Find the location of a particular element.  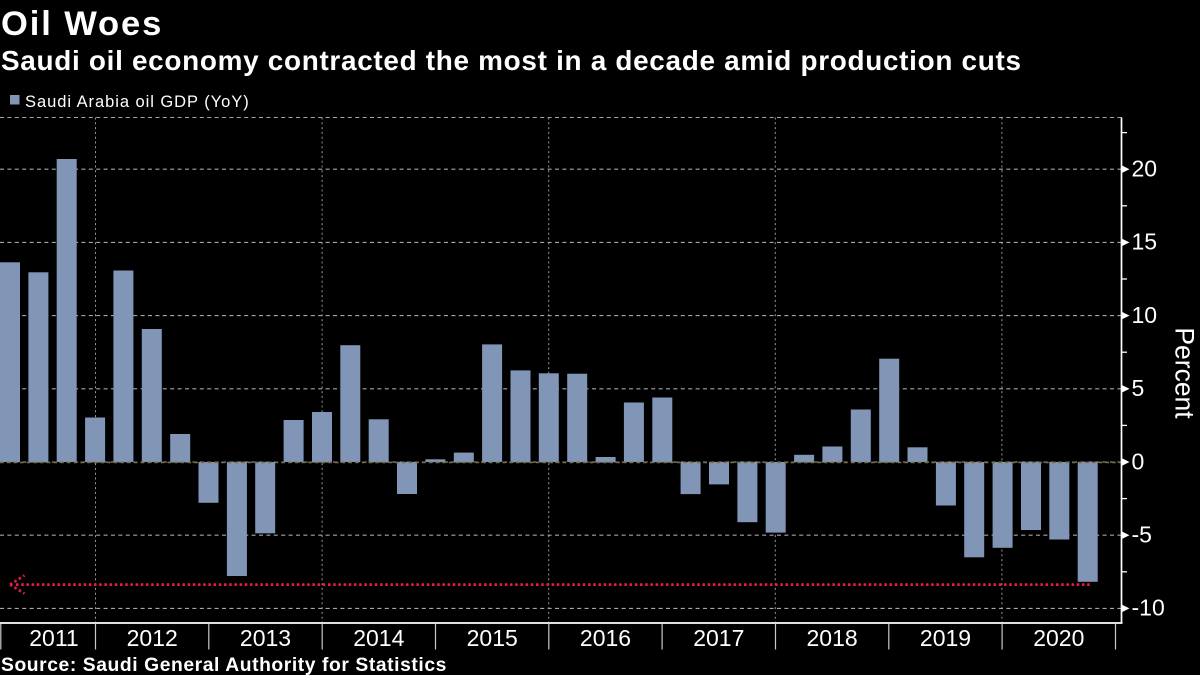

svg-text: 2015 is located at coordinates (492, 638).